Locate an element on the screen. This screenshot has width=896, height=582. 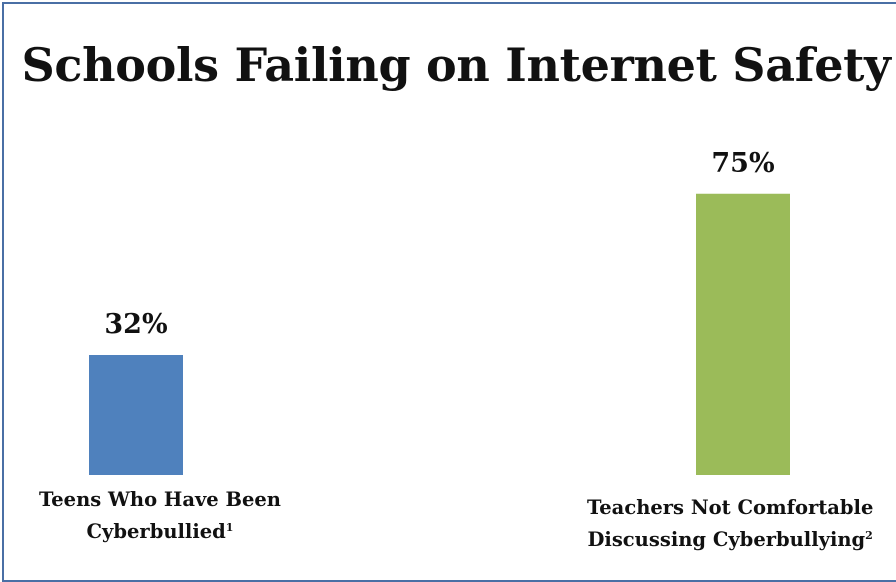
data-label-teens-cyberbullied: 32% is located at coordinates (135, 324).